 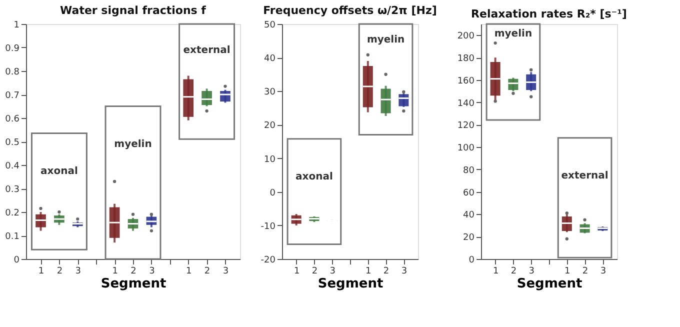 What do you see at coordinates (12, 237) in the screenshot?
I see `y-tick-label: 0.1` at bounding box center [12, 237].